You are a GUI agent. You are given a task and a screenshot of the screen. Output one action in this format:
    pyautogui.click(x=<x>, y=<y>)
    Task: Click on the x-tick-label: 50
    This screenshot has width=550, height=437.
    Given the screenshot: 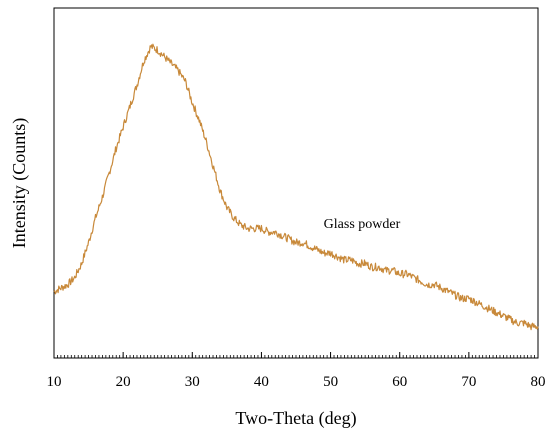 What is the action you would take?
    pyautogui.click(x=330, y=382)
    